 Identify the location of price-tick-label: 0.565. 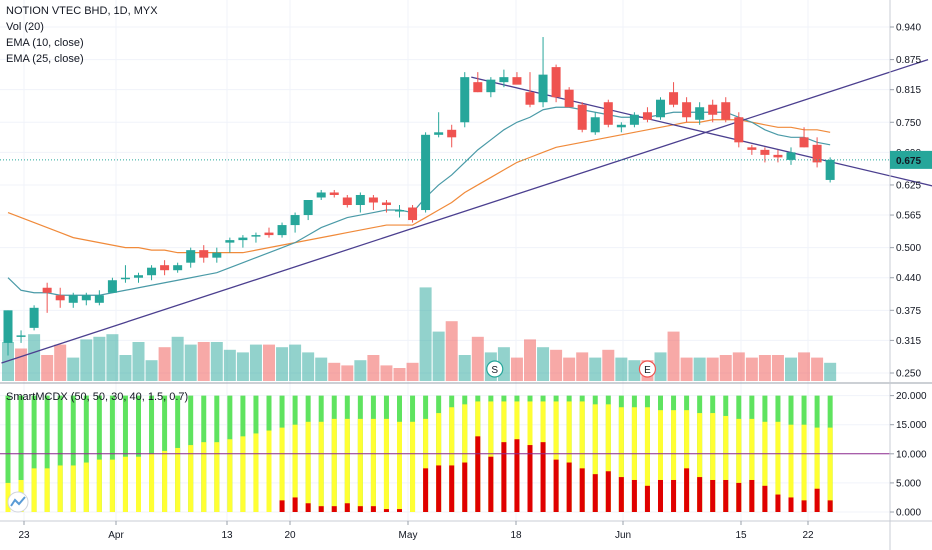
(908, 216).